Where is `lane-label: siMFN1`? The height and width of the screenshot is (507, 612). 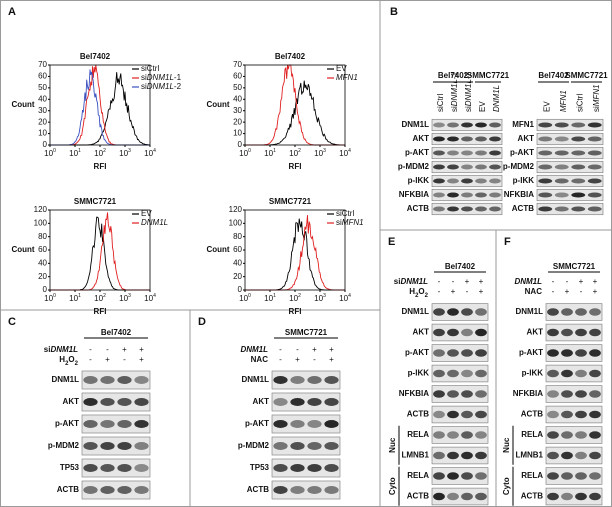 lane-label: siMFN1 is located at coordinates (596, 98).